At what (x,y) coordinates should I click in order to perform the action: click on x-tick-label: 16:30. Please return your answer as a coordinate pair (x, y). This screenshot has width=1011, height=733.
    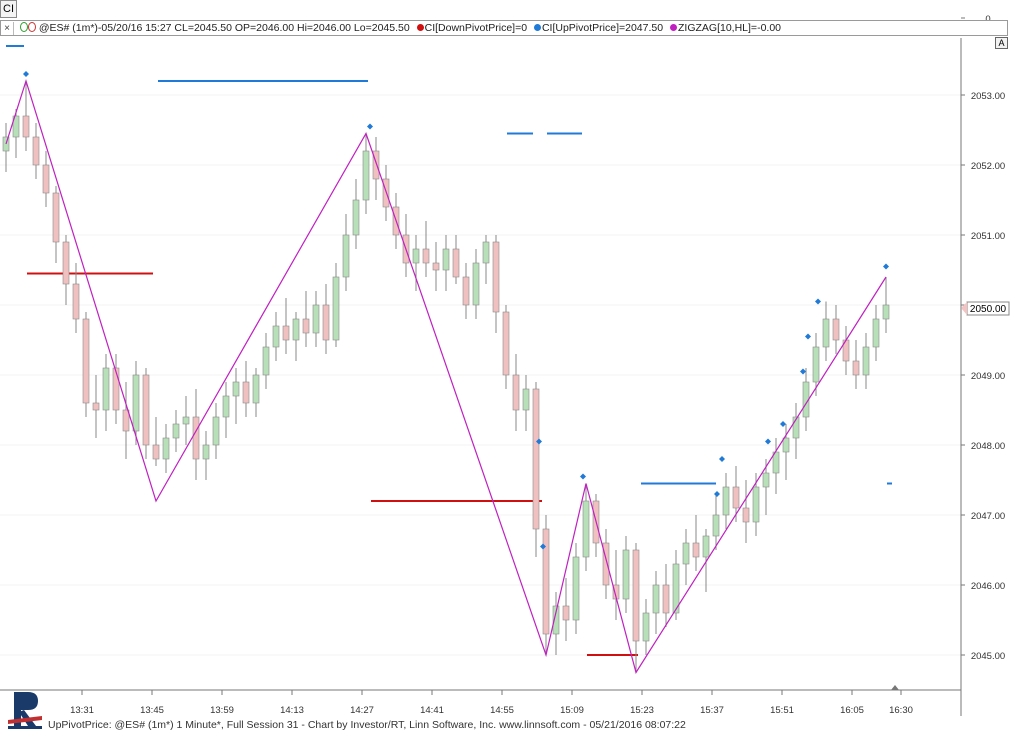
    Looking at the image, I should click on (901, 710).